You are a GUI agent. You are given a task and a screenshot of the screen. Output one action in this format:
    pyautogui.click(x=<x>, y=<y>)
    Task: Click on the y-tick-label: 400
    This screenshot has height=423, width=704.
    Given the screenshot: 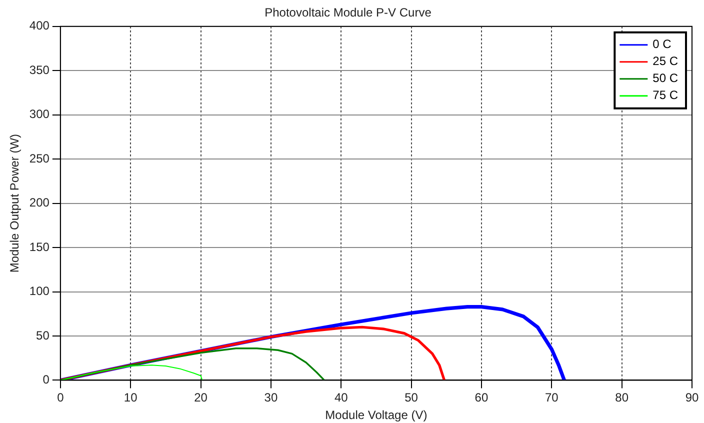 What is the action you would take?
    pyautogui.click(x=39, y=25)
    